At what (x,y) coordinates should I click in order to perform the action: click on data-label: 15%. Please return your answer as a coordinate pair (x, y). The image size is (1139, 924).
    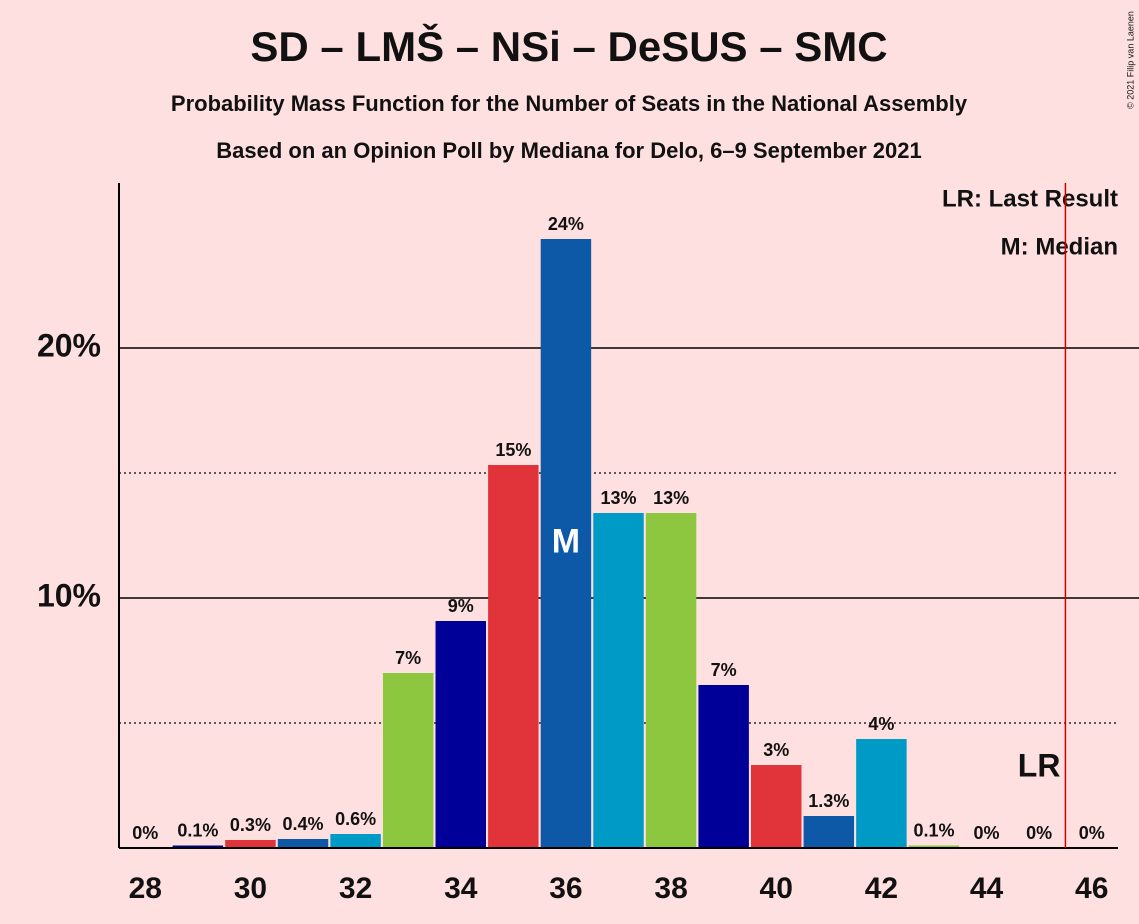
    Looking at the image, I should click on (513, 450).